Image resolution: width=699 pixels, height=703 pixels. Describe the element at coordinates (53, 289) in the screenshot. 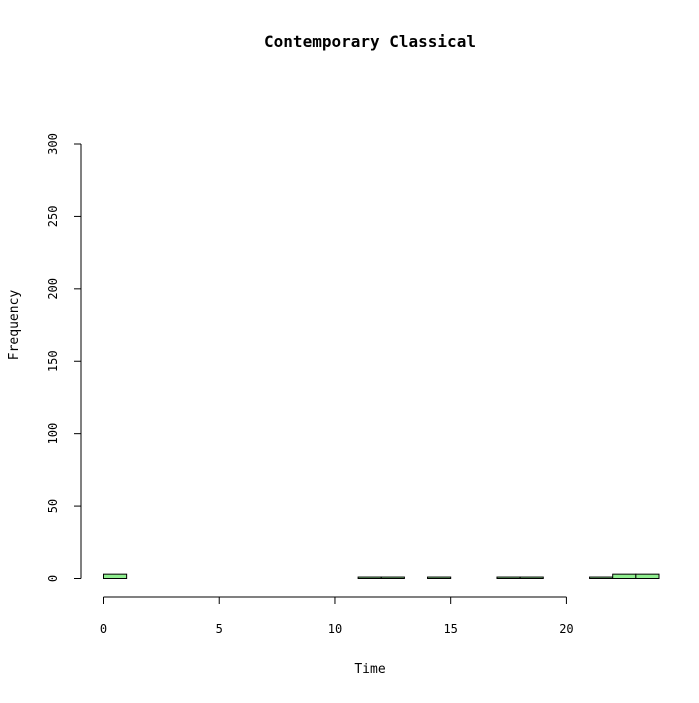

I see `y-tick-label: 200` at that location.